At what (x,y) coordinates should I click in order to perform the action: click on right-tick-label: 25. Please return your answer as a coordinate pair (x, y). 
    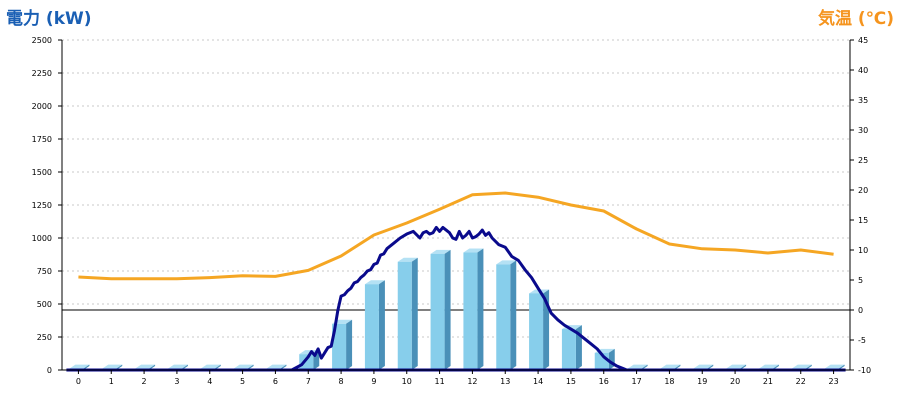
    Looking at the image, I should click on (863, 160).